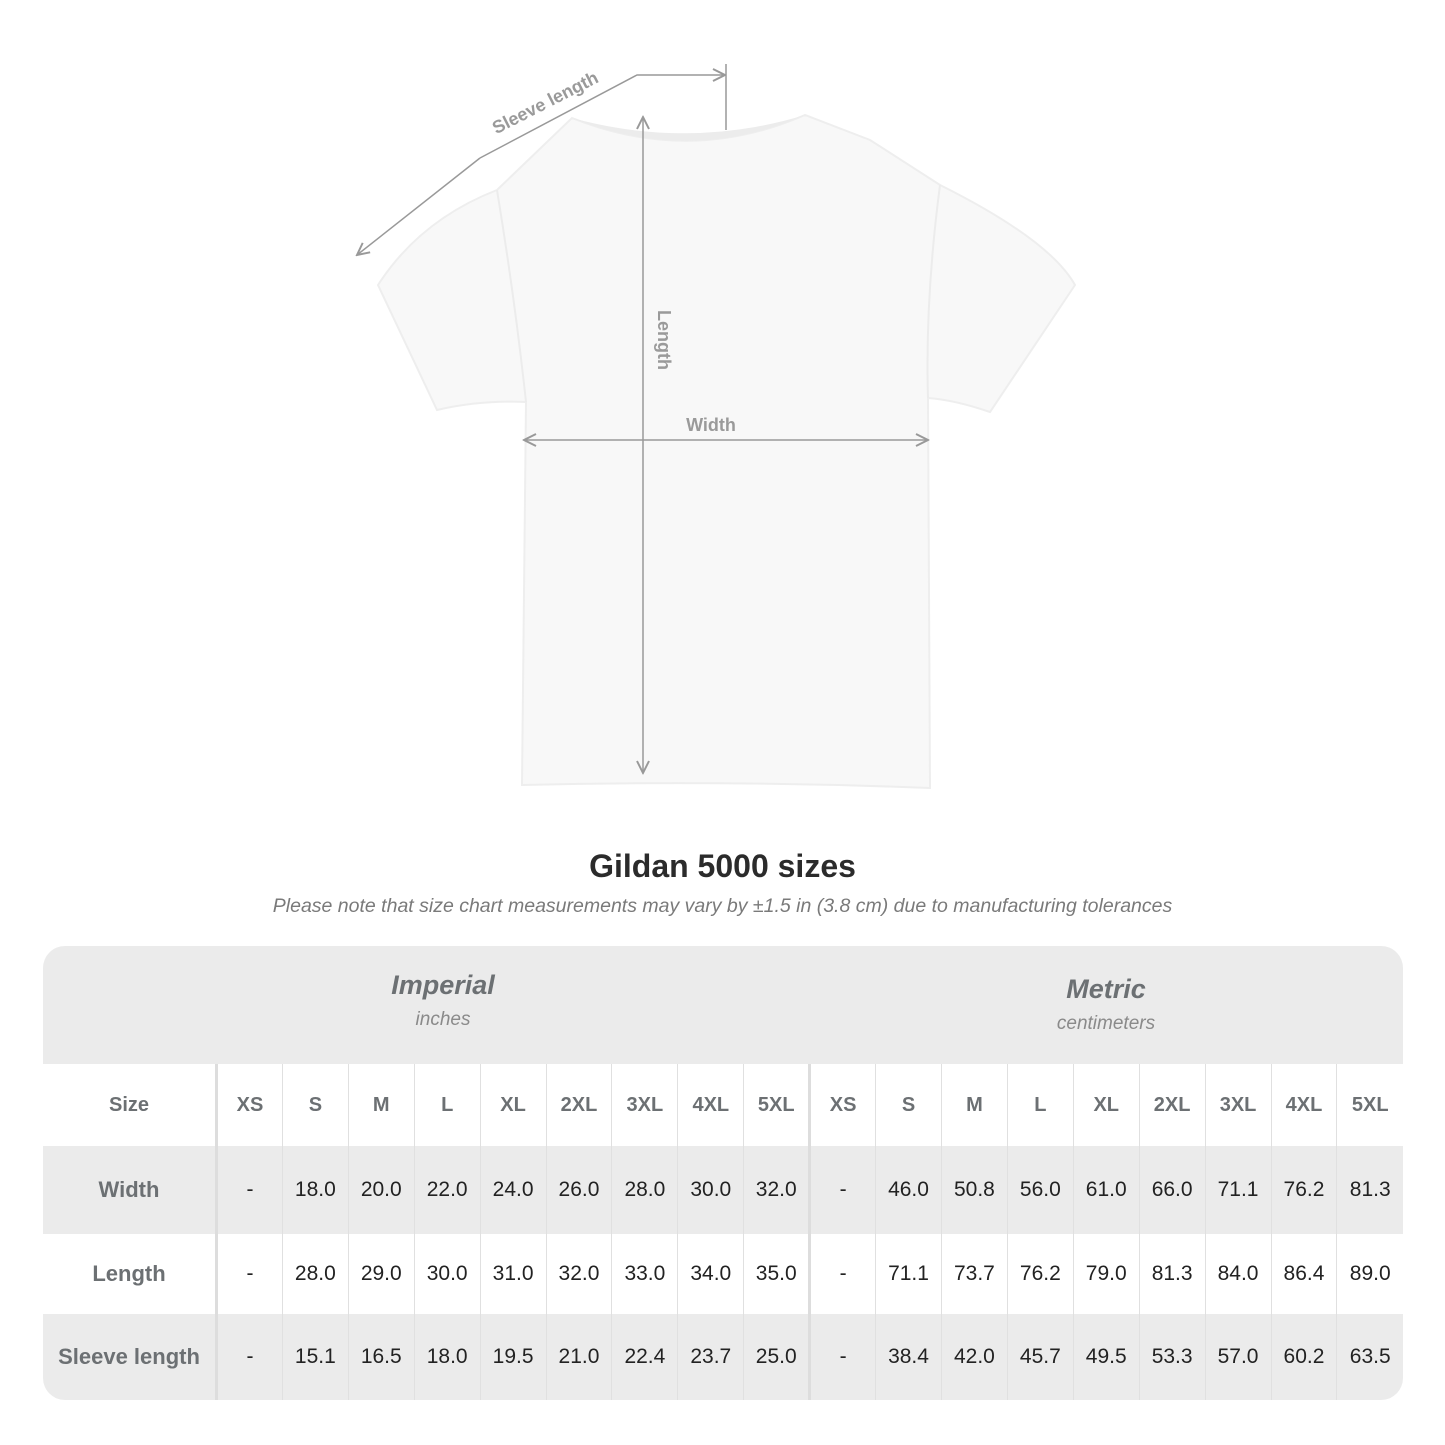 The image size is (1445, 1445). What do you see at coordinates (1237, 1274) in the screenshot?
I see `metric-value: 84.0` at bounding box center [1237, 1274].